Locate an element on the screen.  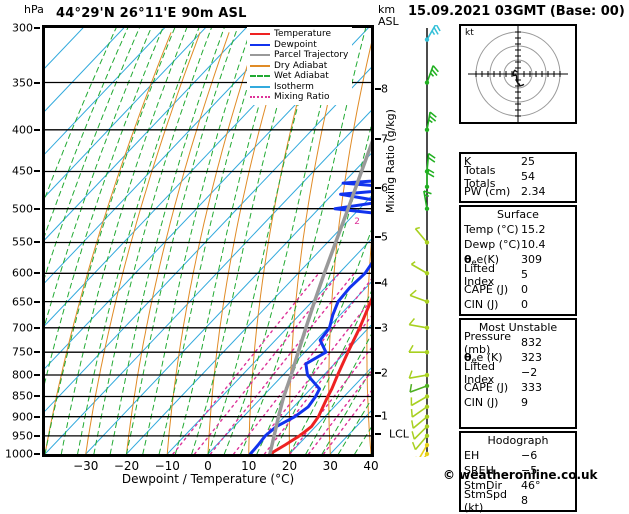
legend-item-dry-adiabat: Dry Adiabat is located at coordinates (299, 66).